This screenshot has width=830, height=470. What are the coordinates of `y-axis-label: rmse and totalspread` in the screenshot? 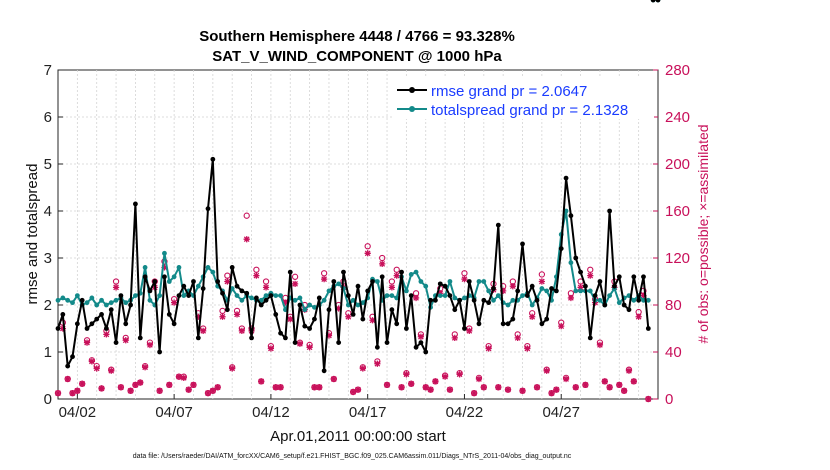 It's located at (32, 234).